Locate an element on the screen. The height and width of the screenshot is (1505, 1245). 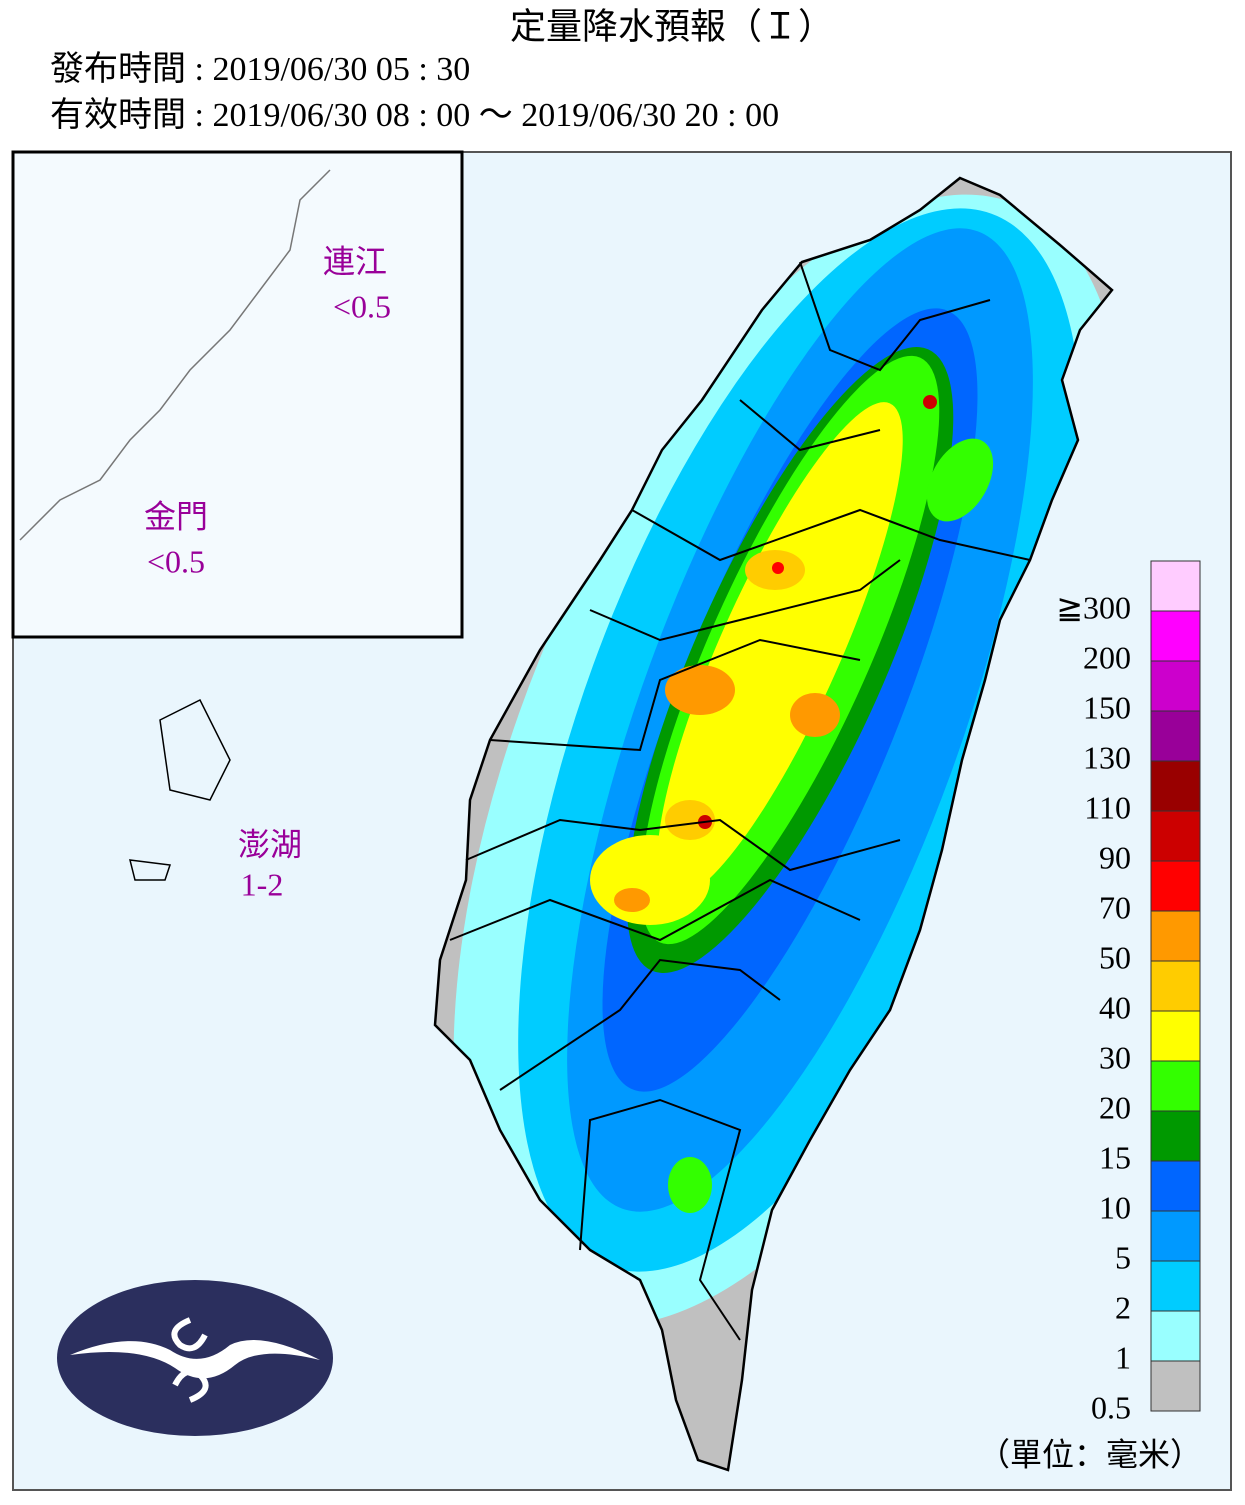
title: 定量降水預報（Ｉ） is located at coordinates (672, 26).